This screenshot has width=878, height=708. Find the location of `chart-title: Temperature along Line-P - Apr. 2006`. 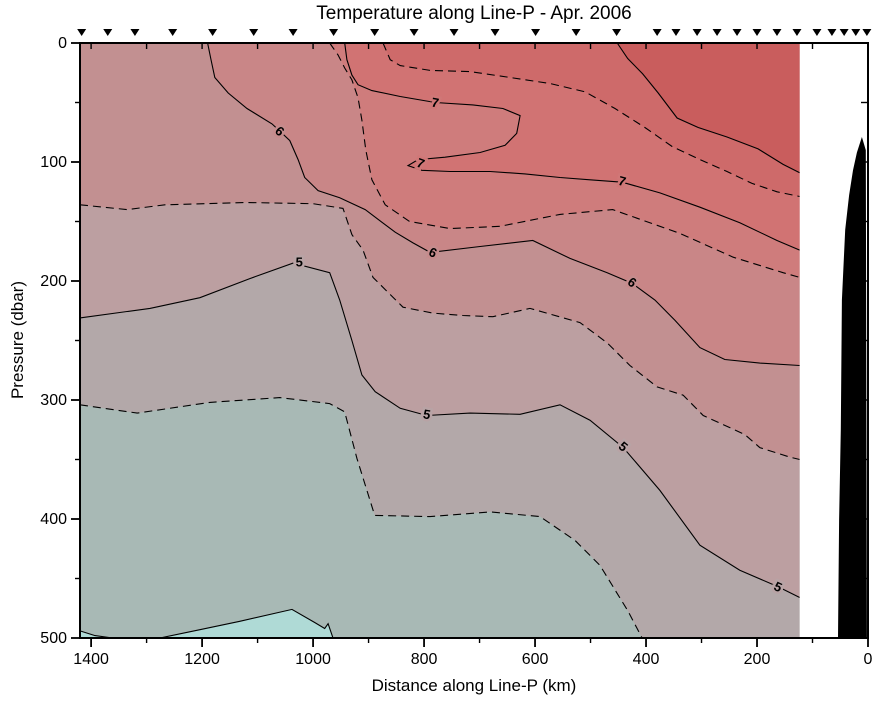

chart-title: Temperature along Line-P - Apr. 2006 is located at coordinates (474, 13).